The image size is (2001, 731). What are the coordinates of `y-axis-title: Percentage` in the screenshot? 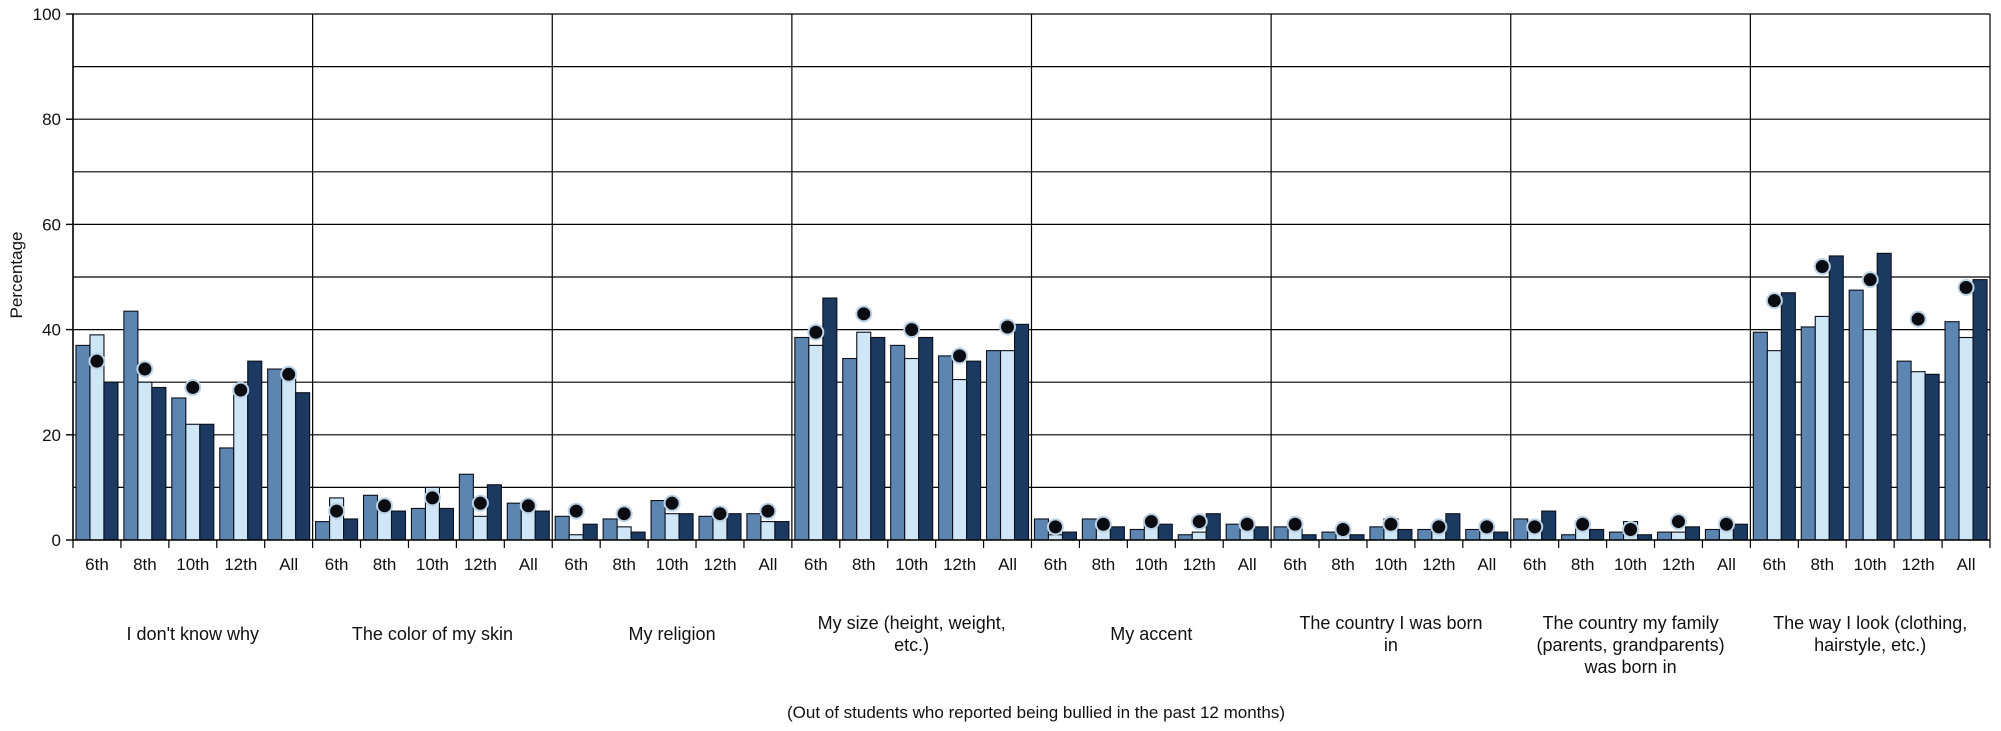 It's located at (16, 275).